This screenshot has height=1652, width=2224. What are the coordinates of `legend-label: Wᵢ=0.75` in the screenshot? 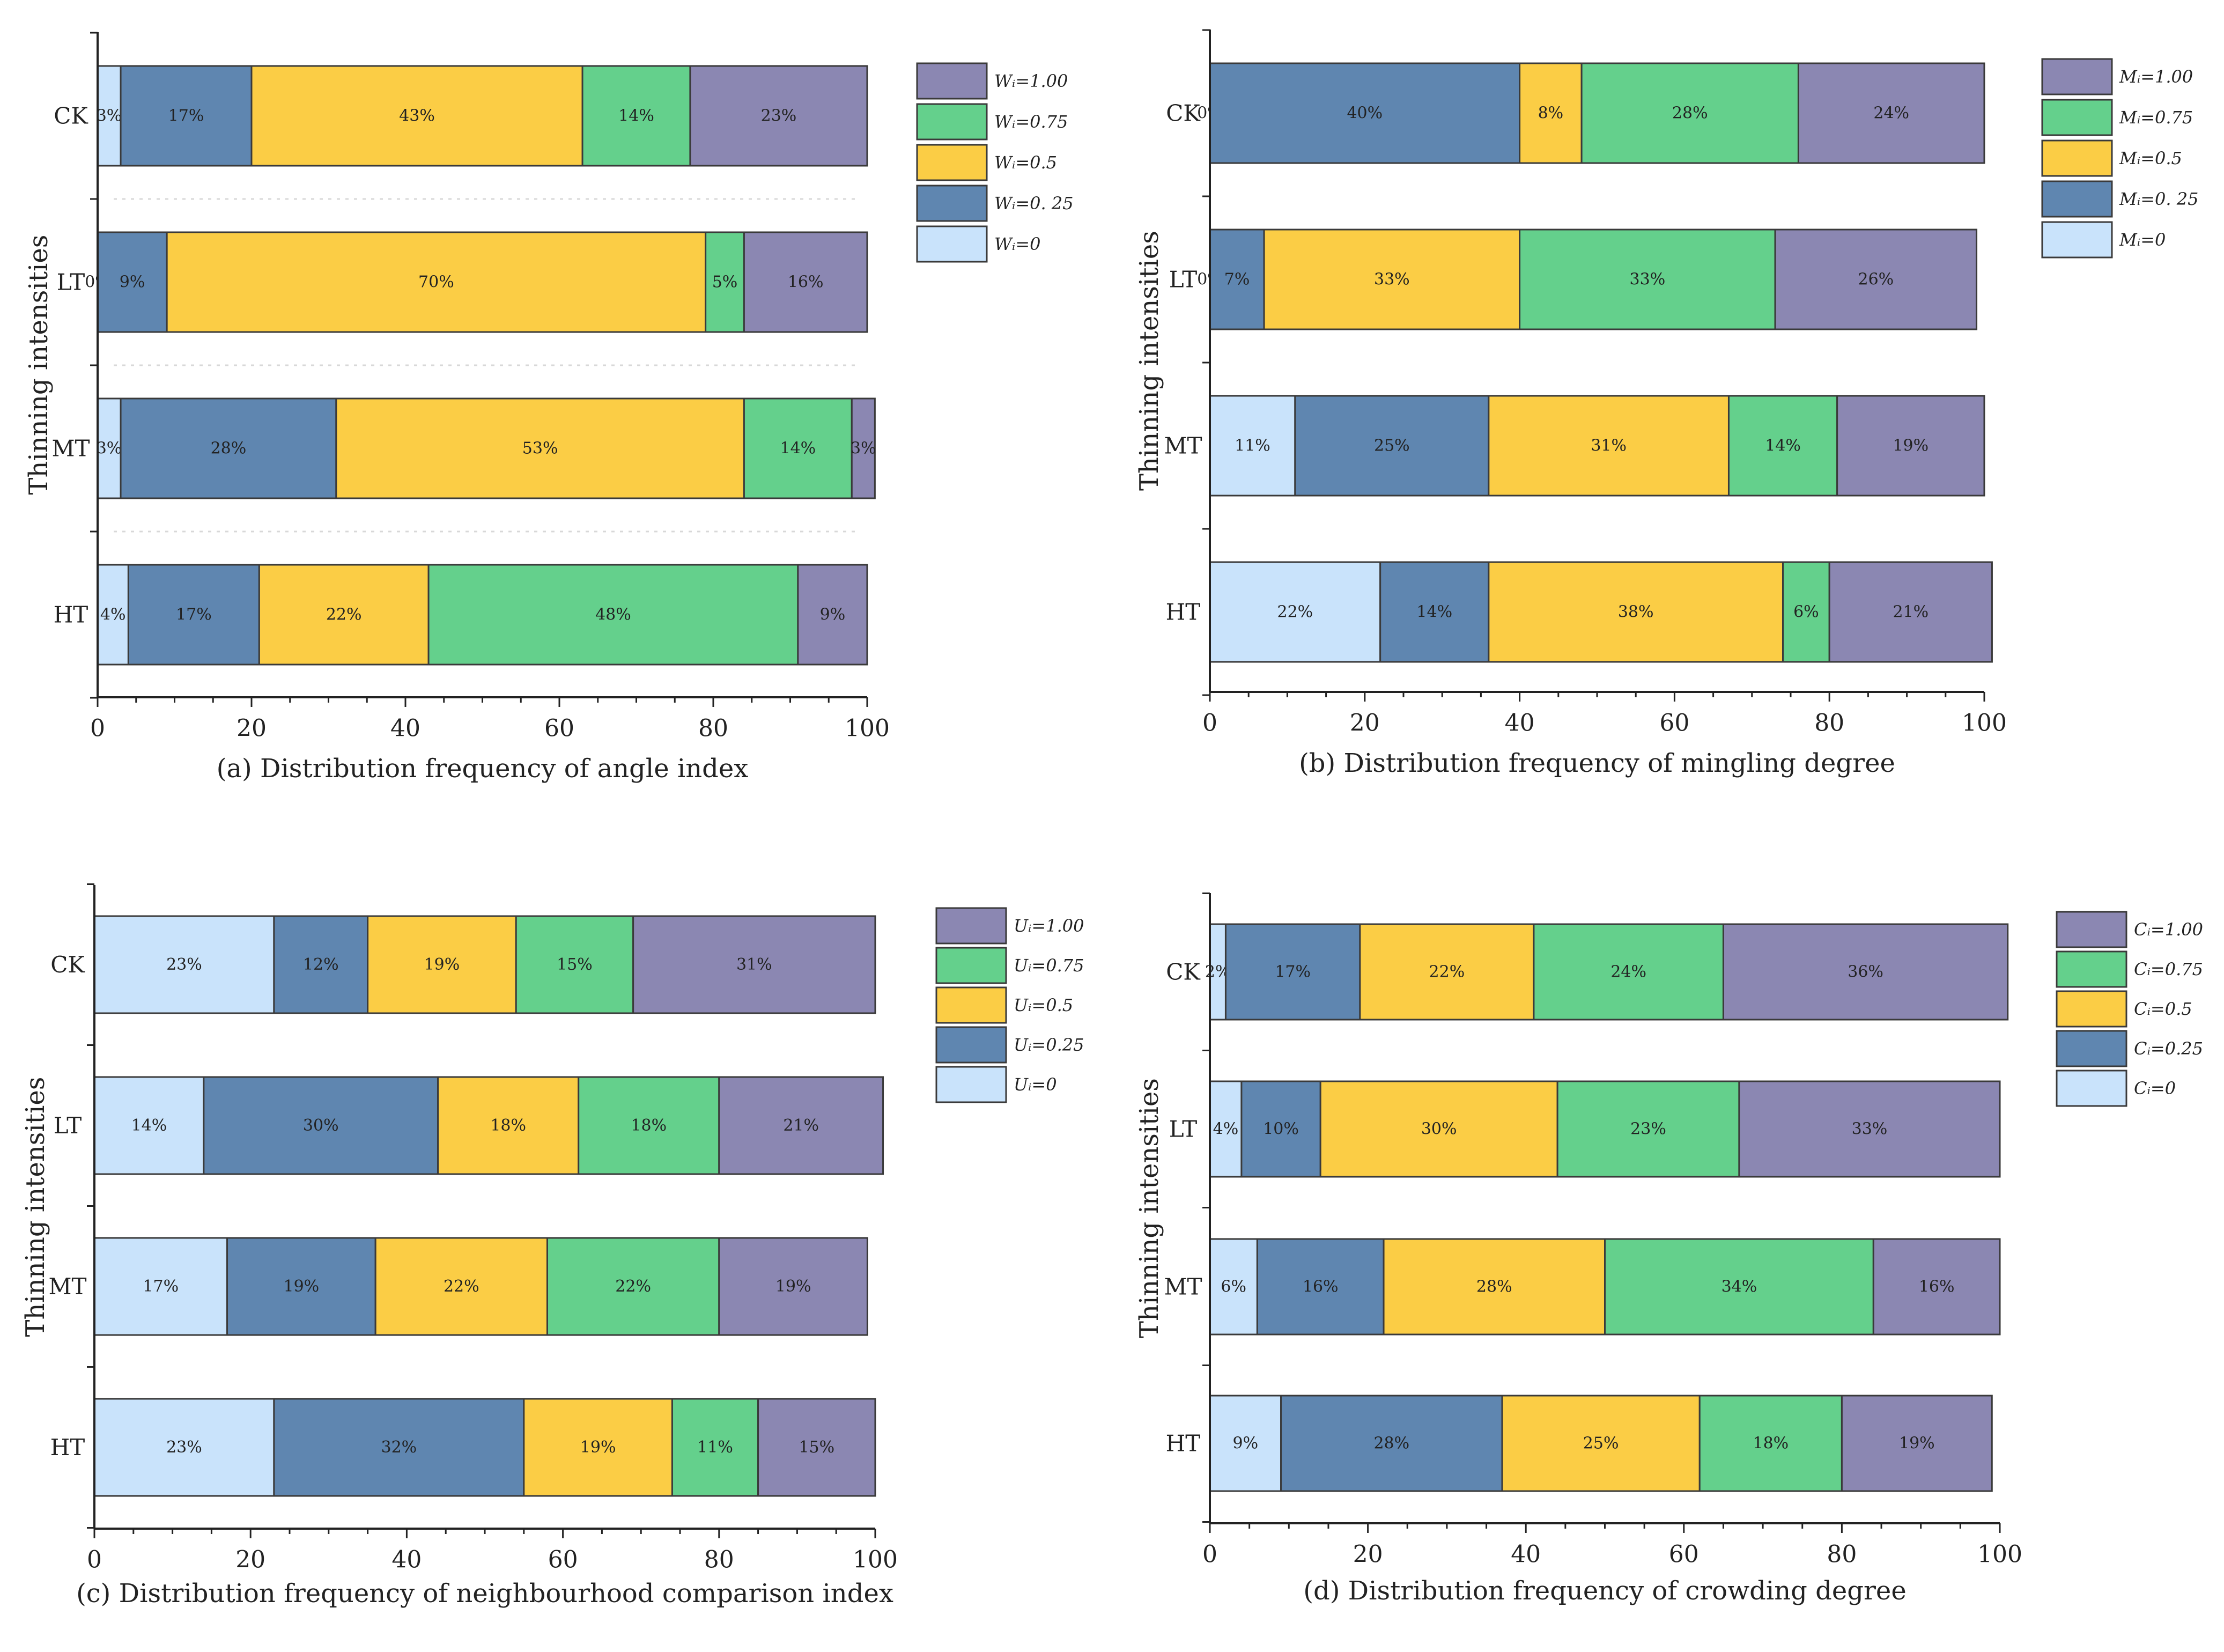 It's located at (1031, 122).